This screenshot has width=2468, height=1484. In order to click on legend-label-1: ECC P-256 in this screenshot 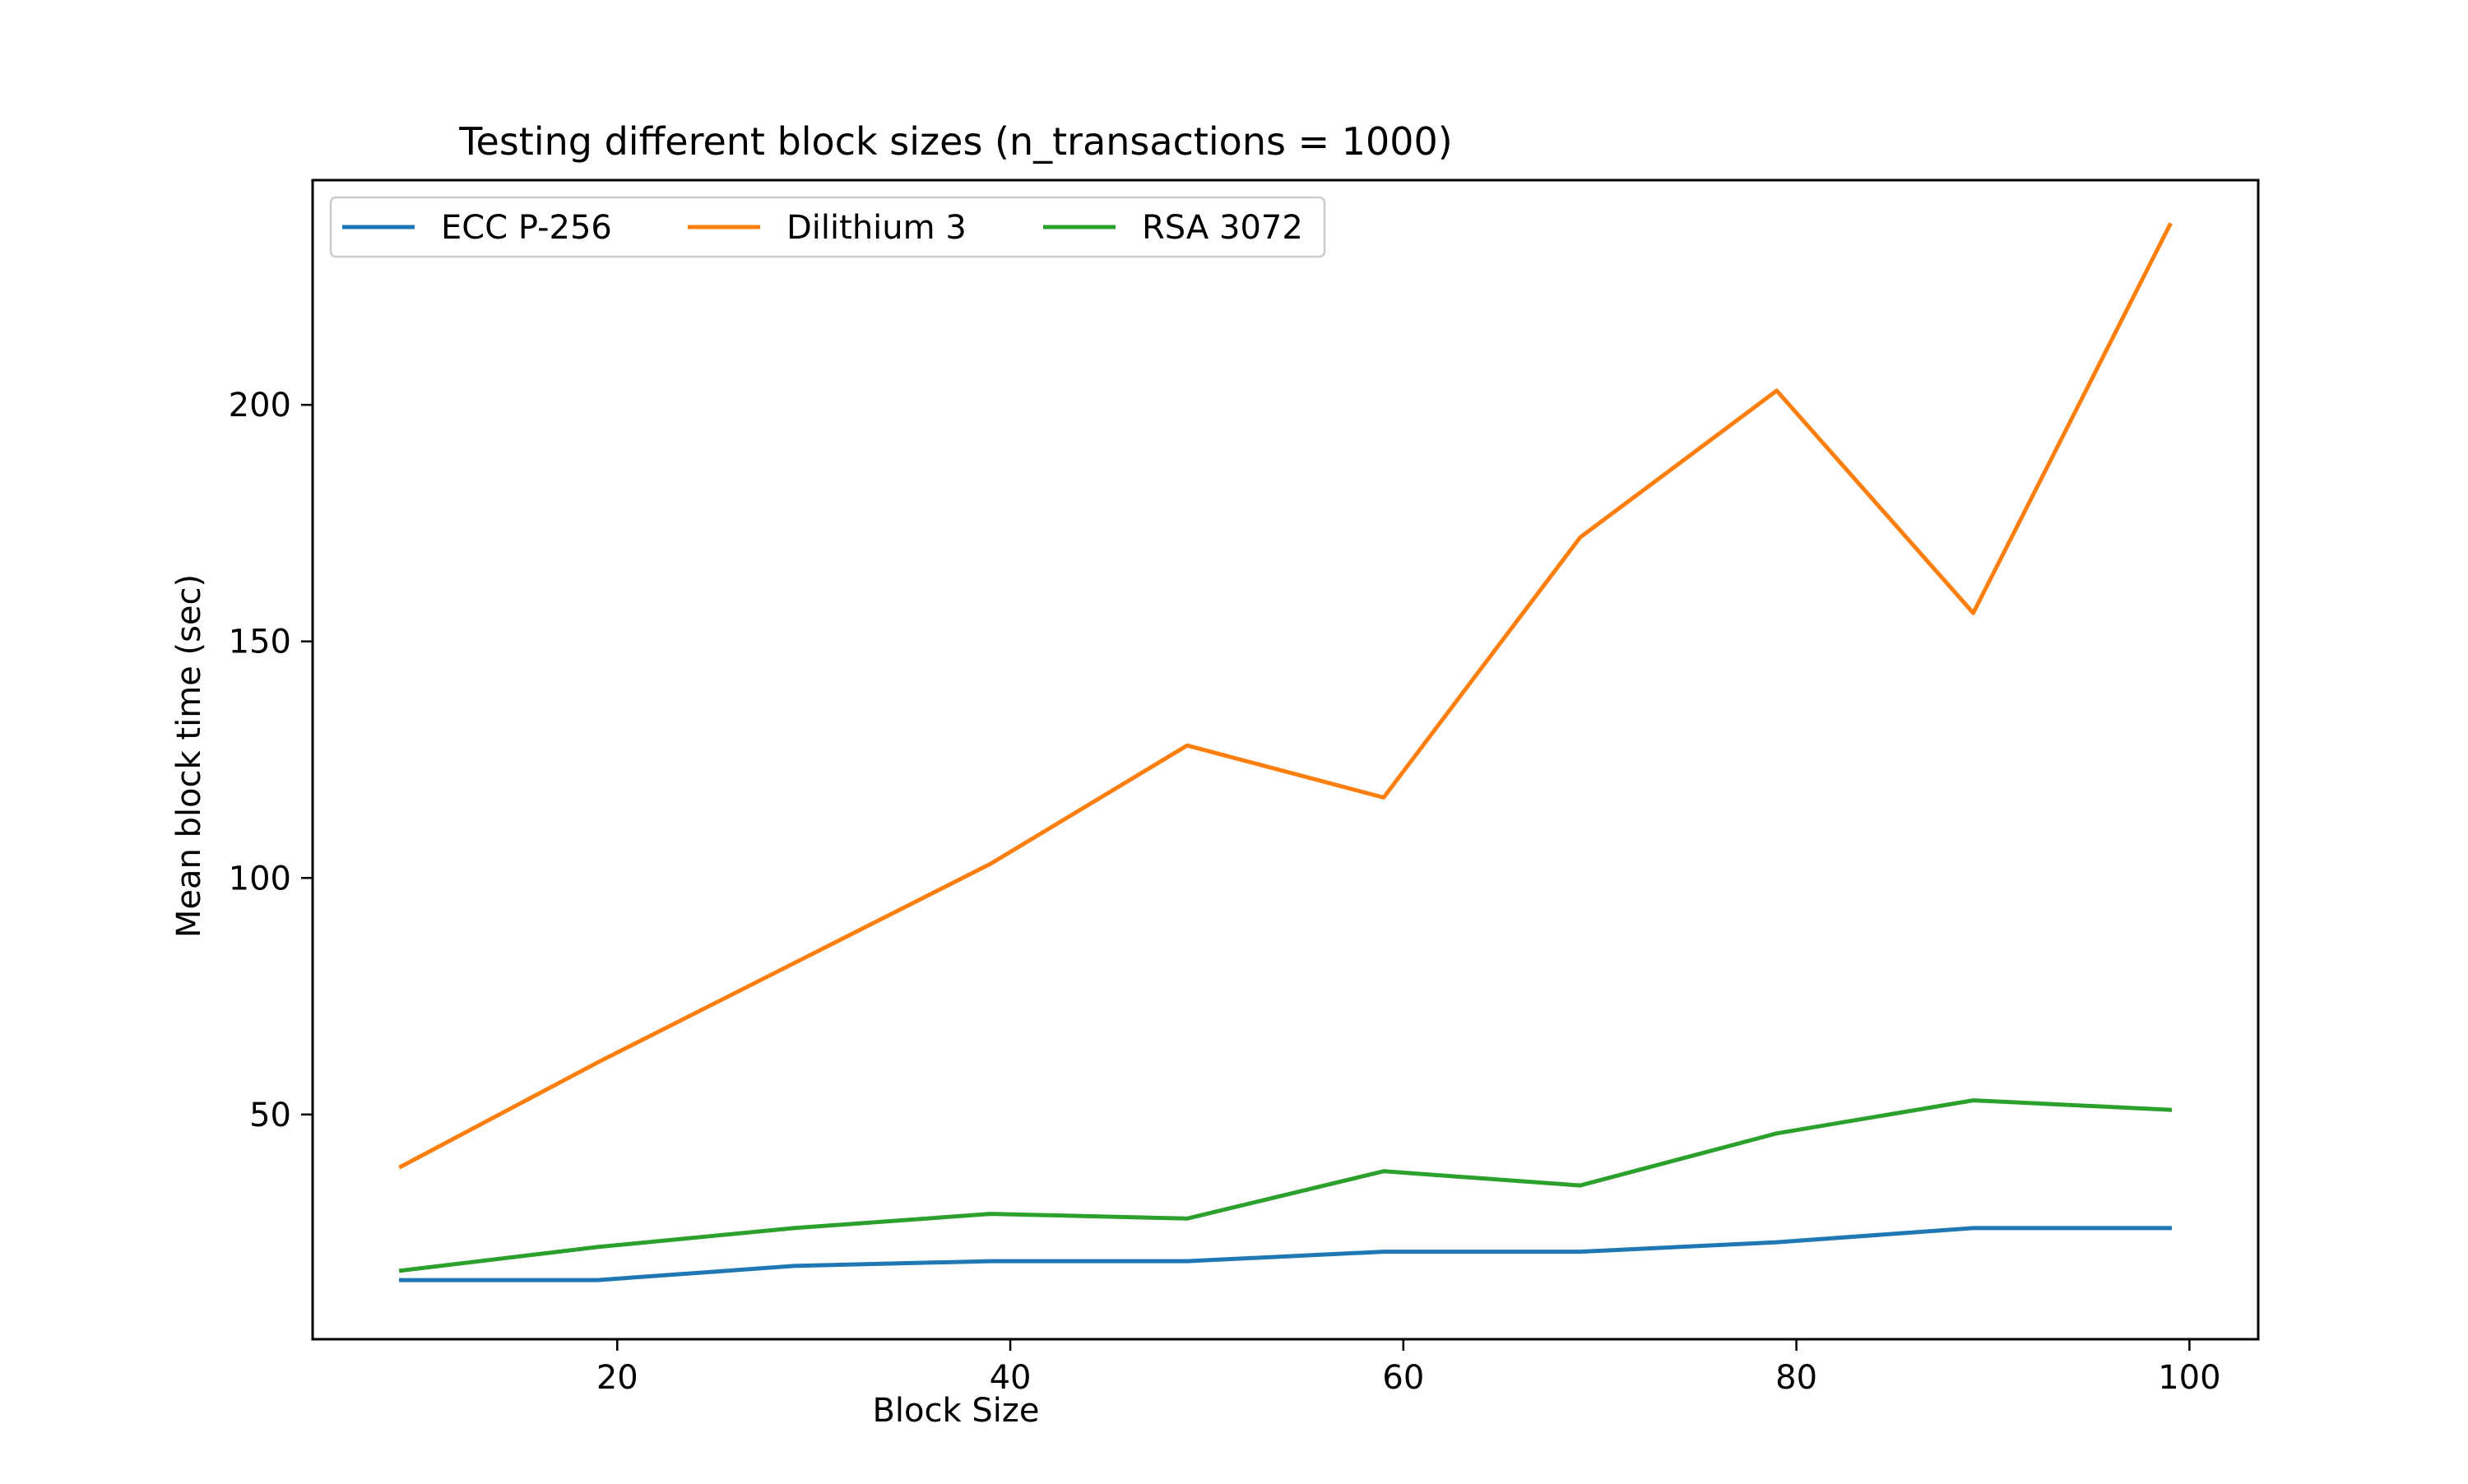, I will do `click(526, 228)`.